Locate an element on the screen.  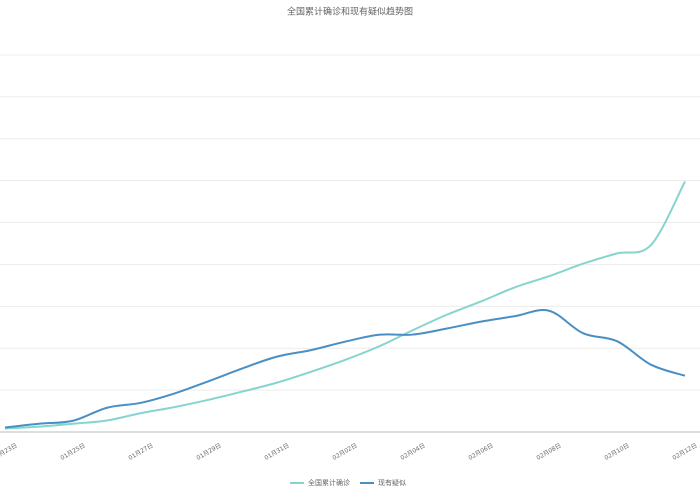
x-tick-label: 02月04日 is located at coordinates (412, 452).